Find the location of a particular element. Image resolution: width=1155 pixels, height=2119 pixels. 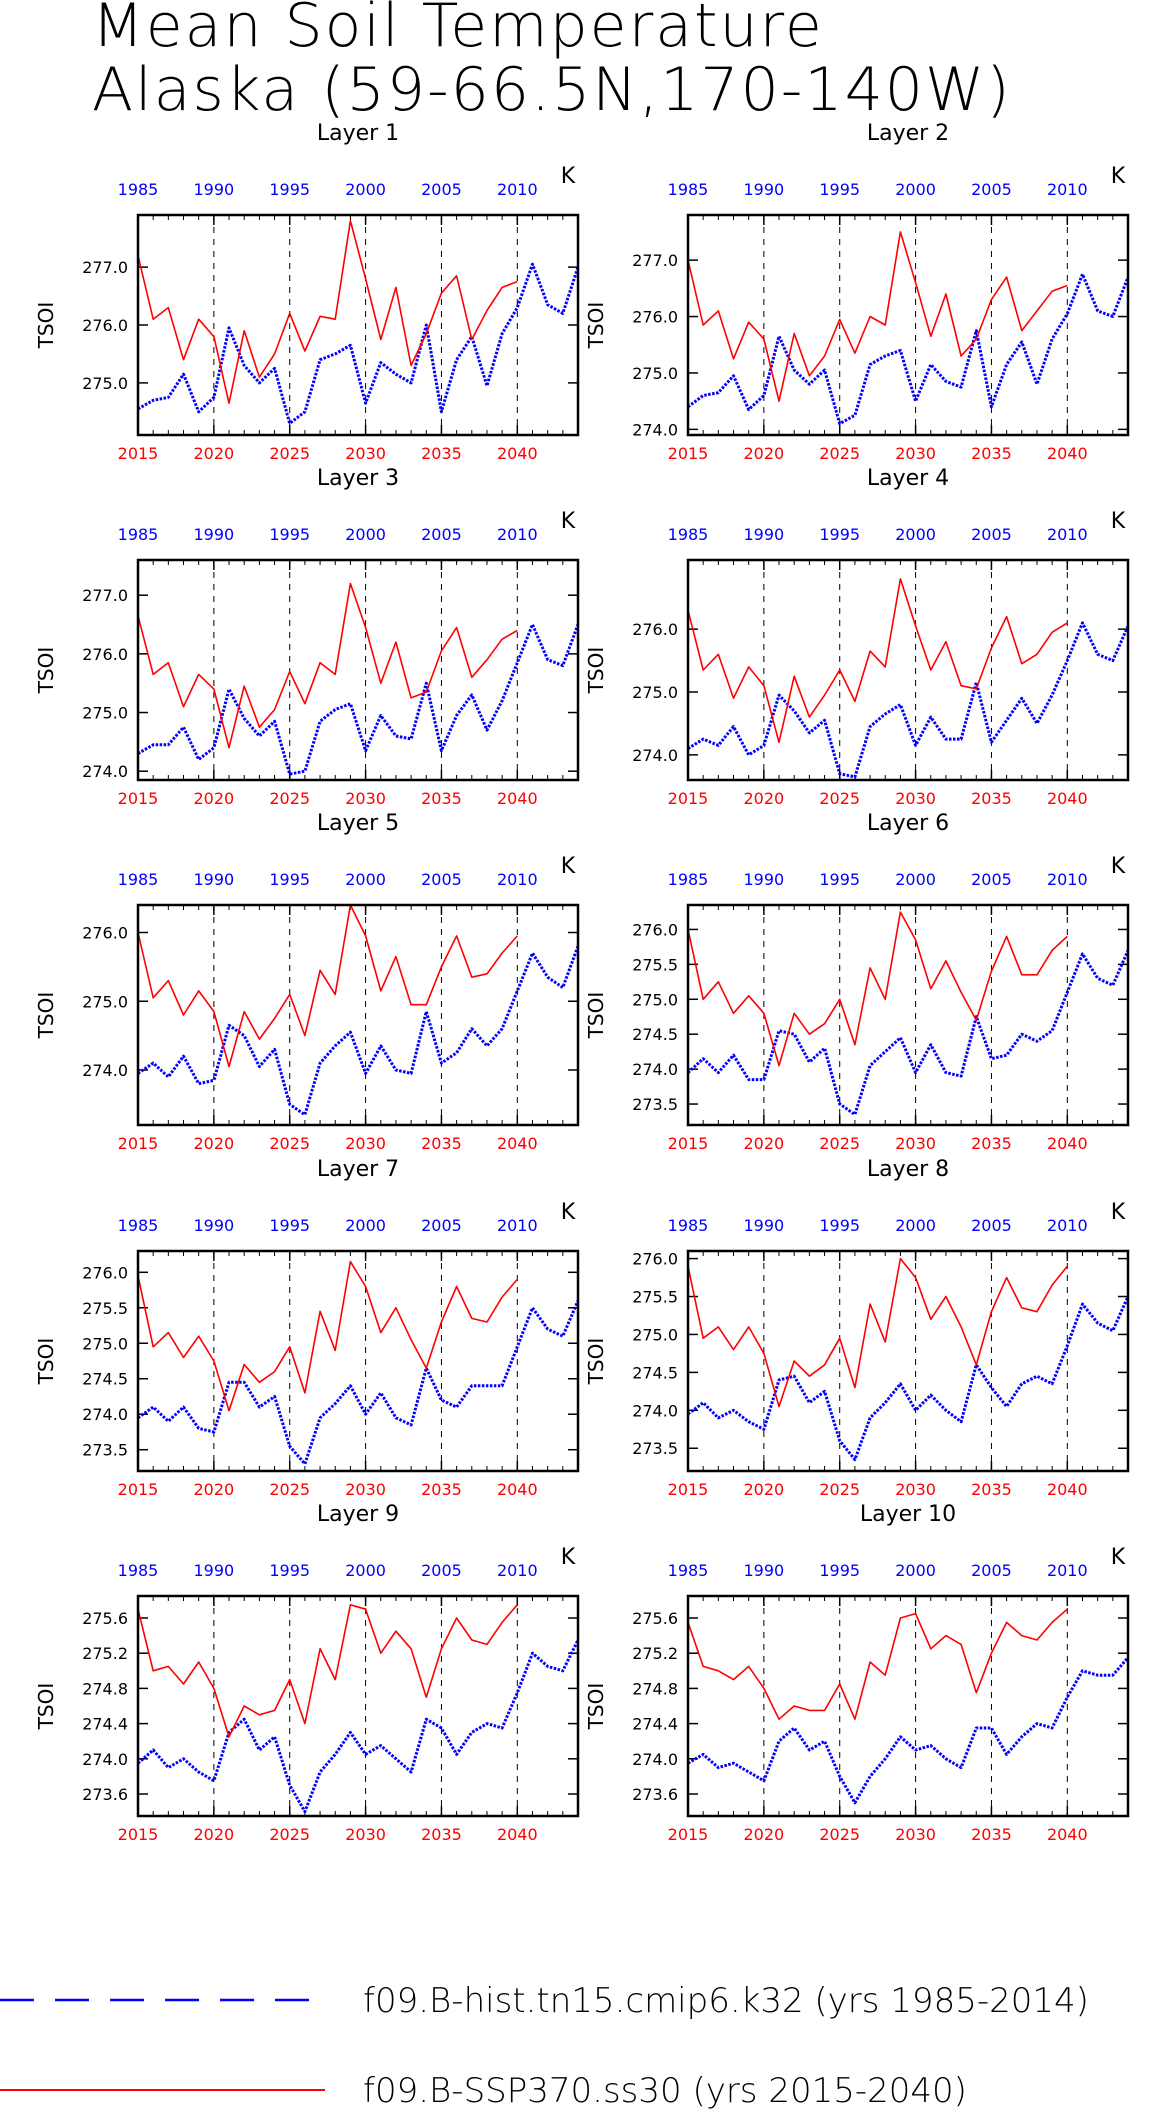

y-tick-label: 277.0 is located at coordinates (655, 260).